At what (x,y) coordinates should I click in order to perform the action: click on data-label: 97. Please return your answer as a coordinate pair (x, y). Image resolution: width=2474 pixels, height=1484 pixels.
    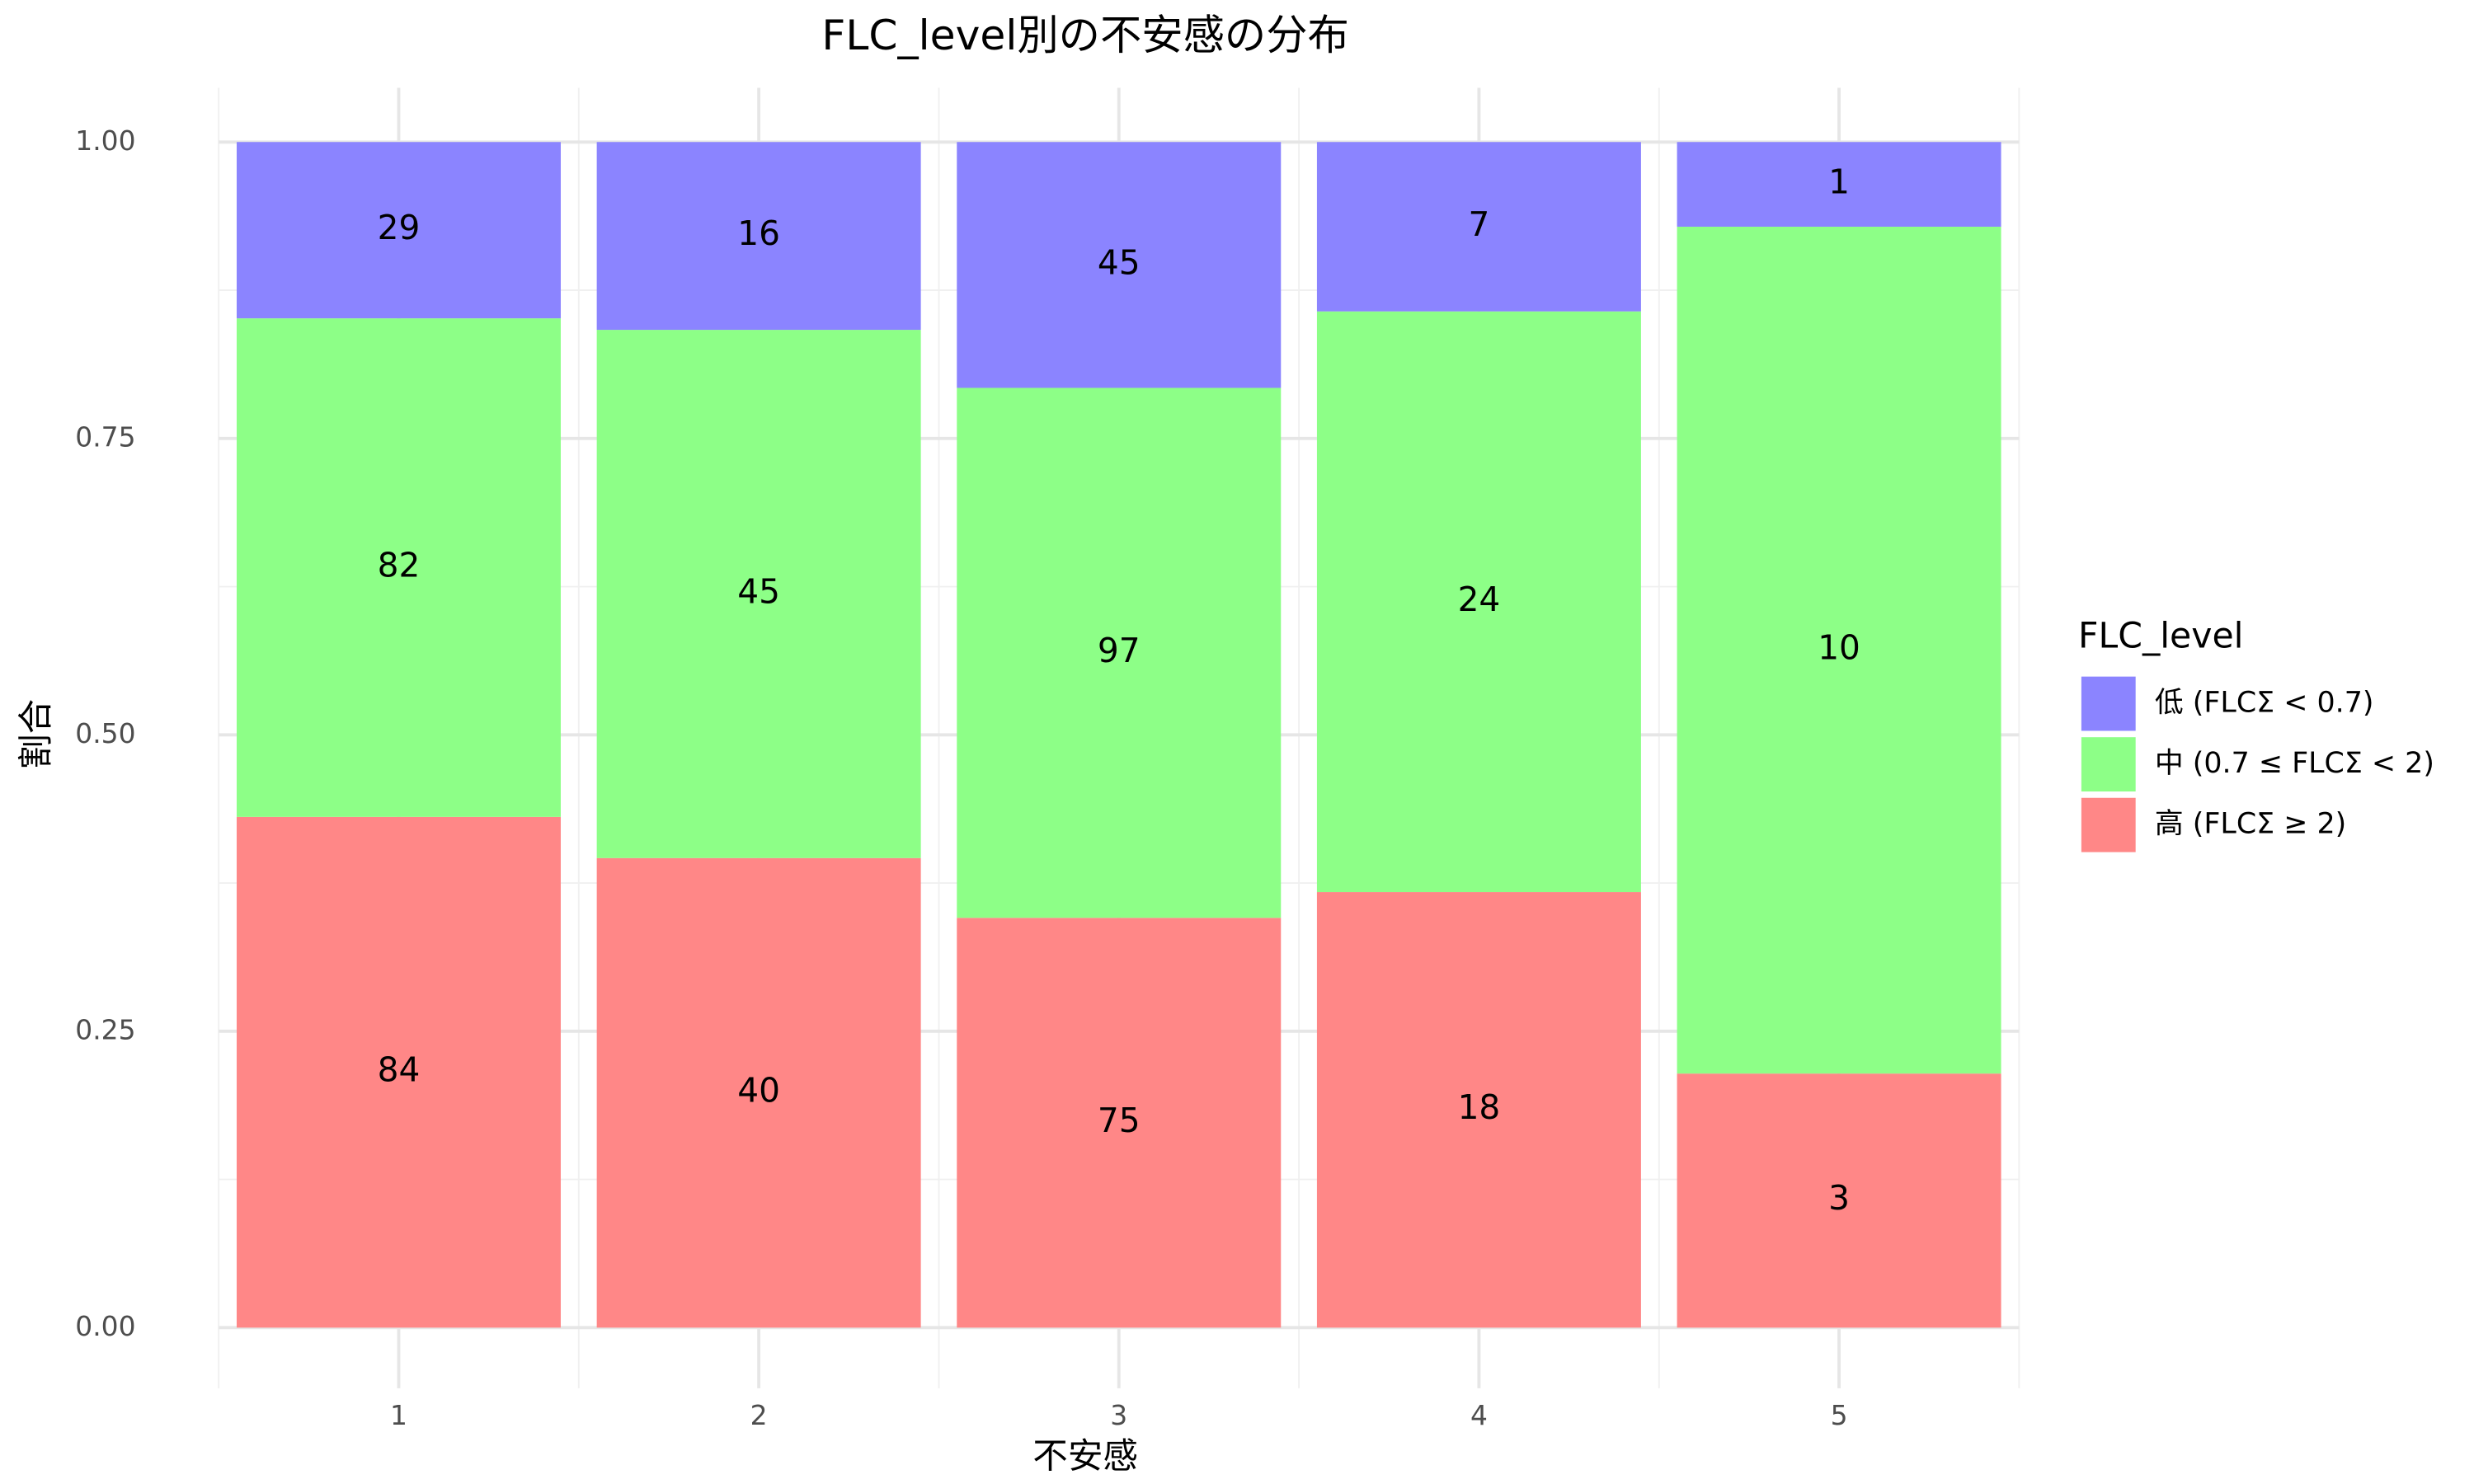
    Looking at the image, I should click on (1119, 650).